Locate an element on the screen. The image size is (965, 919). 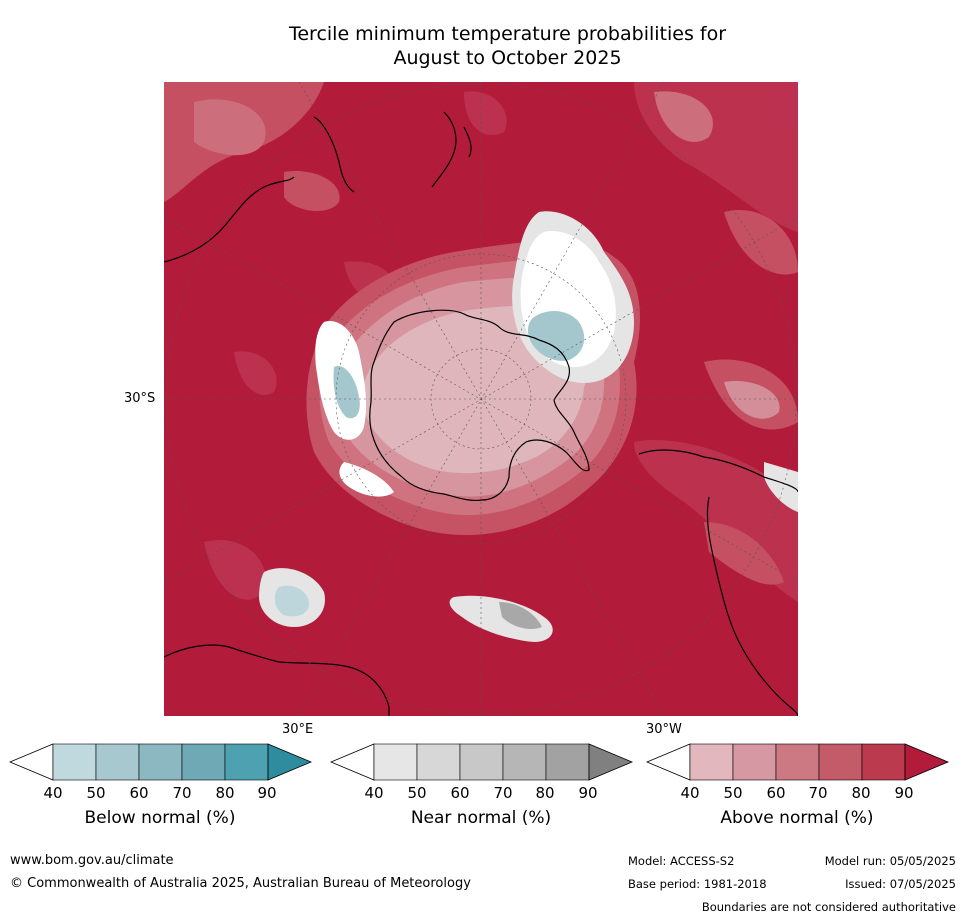
colorbar-near is located at coordinates (481, 762).